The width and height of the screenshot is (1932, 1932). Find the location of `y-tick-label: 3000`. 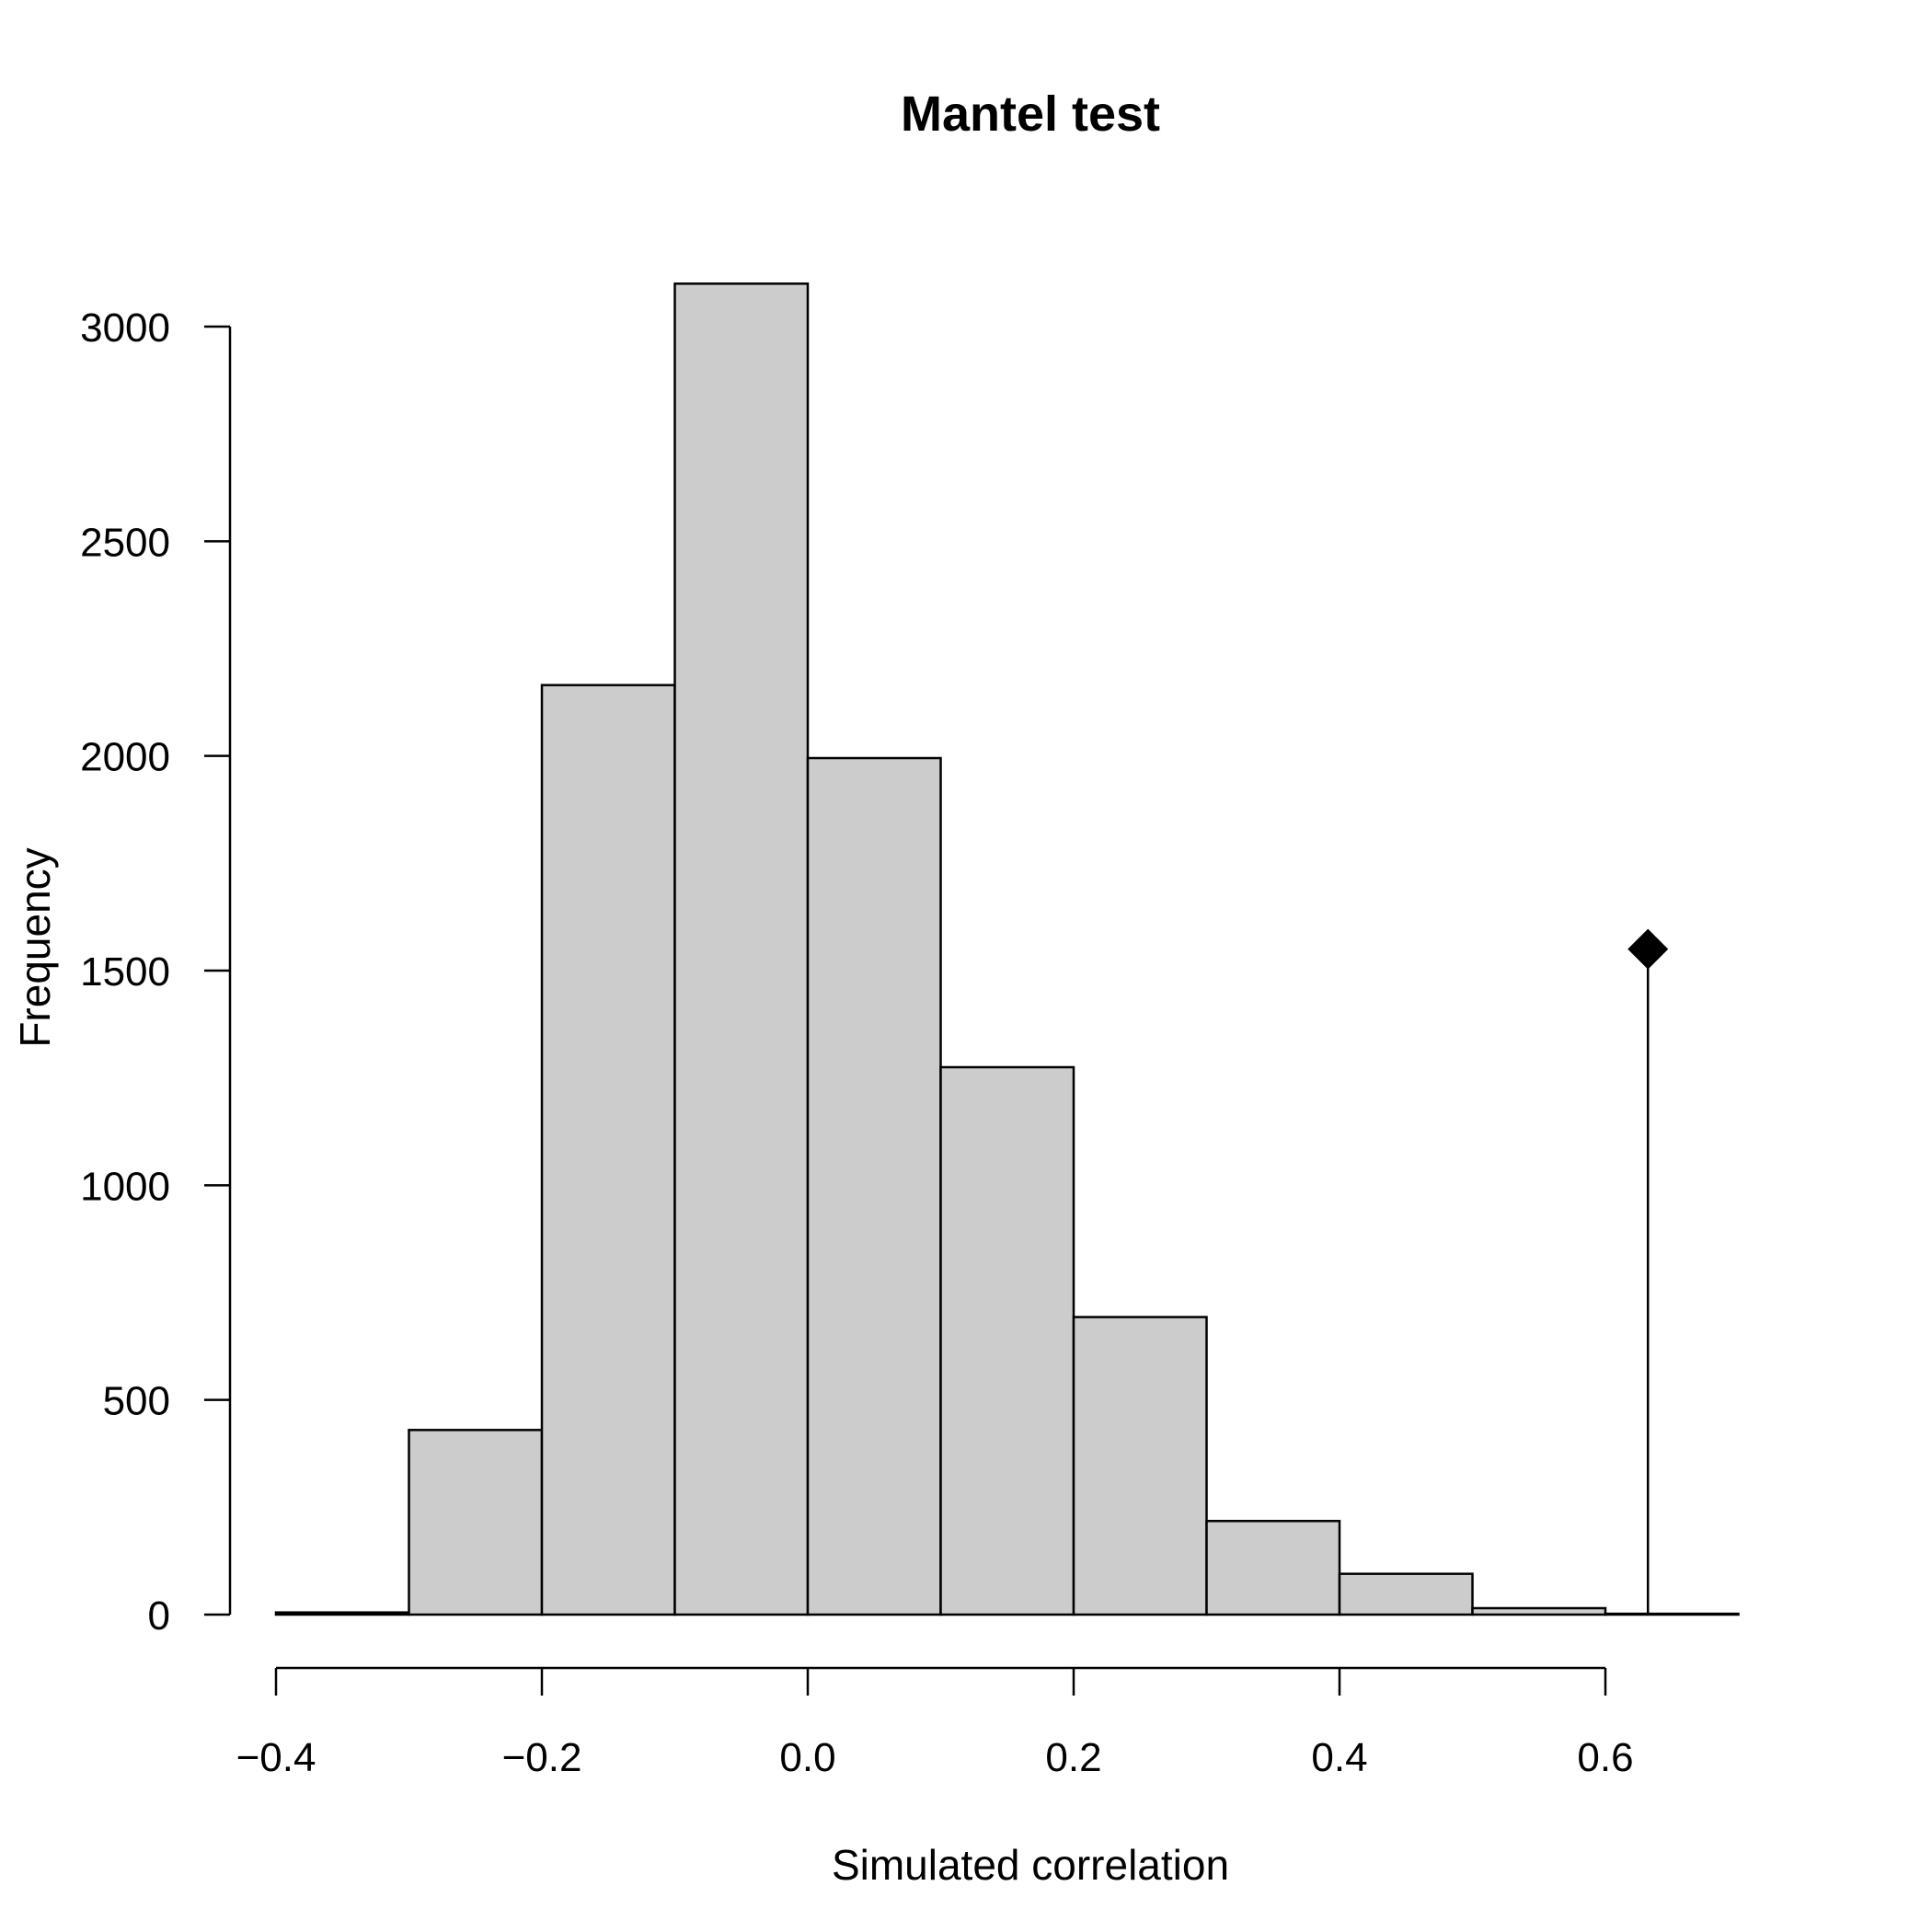

y-tick-label: 3000 is located at coordinates (125, 328).